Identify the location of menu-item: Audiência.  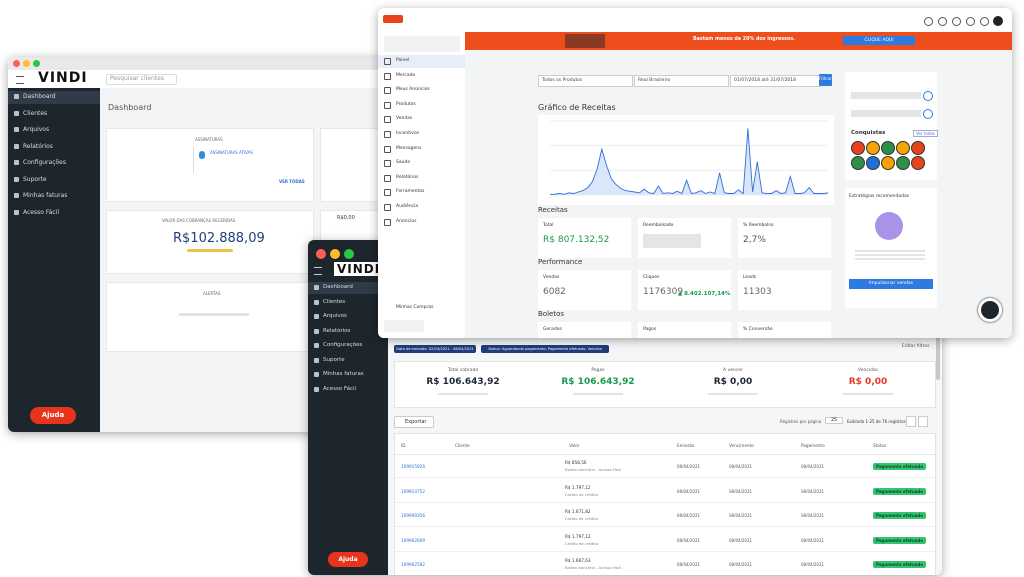
(407, 206).